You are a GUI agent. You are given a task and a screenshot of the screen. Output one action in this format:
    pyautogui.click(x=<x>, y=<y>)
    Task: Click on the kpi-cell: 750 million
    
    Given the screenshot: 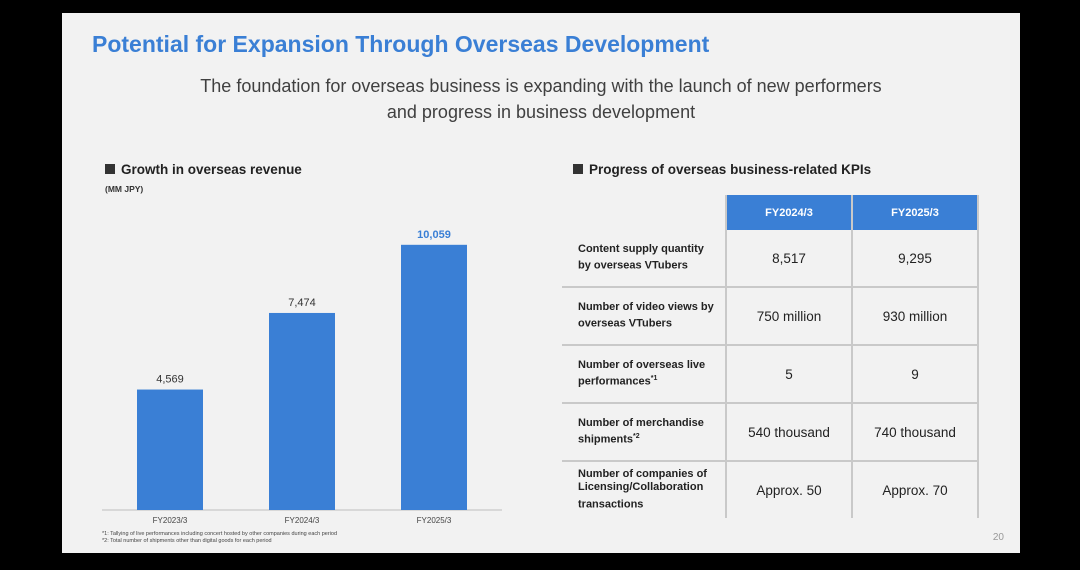 What is the action you would take?
    pyautogui.click(x=789, y=316)
    